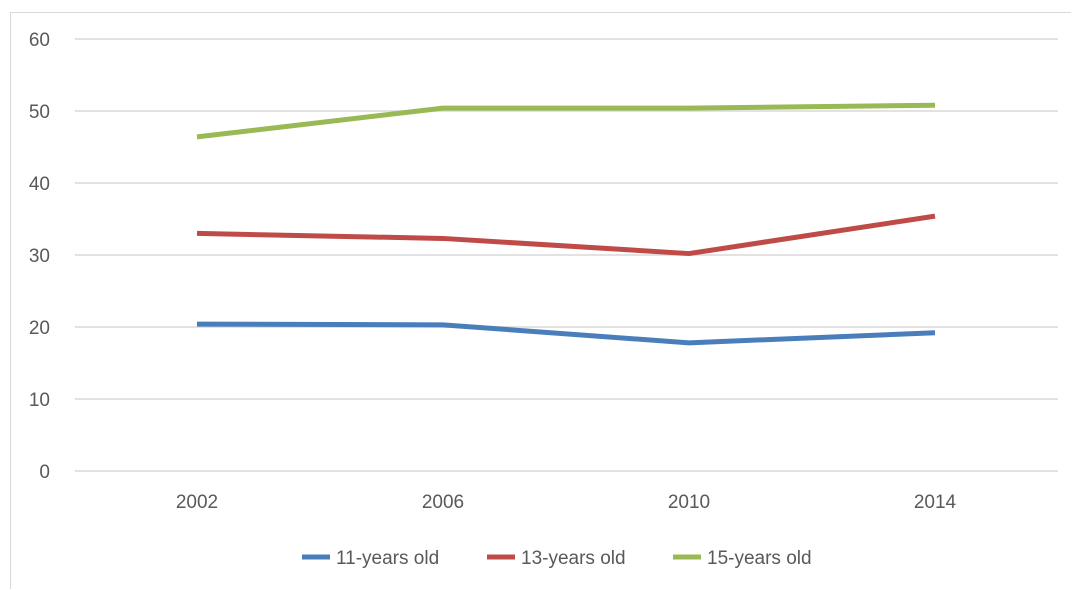  I want to click on x-tick-label: 2002, so click(197, 502).